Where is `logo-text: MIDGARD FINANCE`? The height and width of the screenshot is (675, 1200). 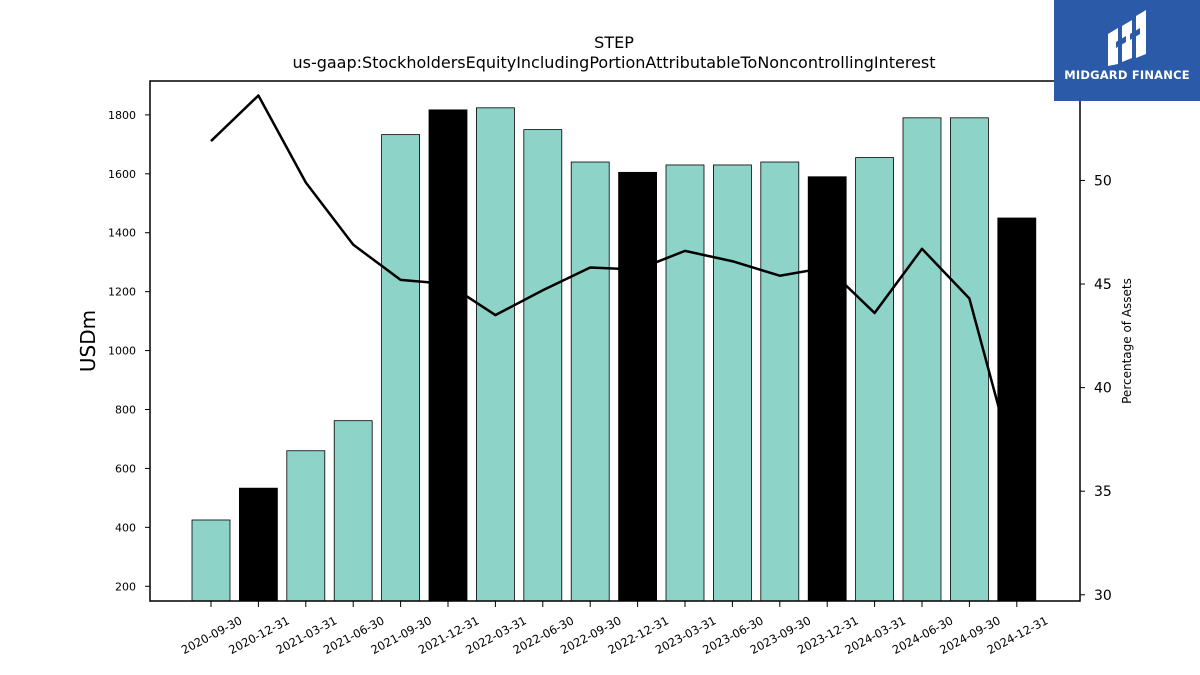
logo-text: MIDGARD FINANCE is located at coordinates (1127, 75).